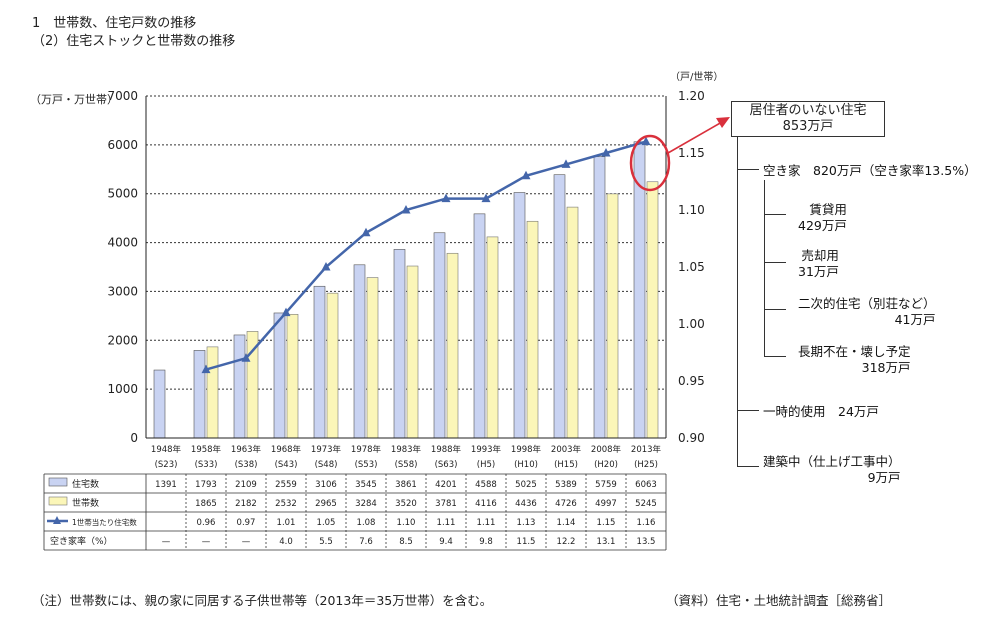  Describe the element at coordinates (206, 465) in the screenshot. I see `x-tick-era: (S33)` at that location.